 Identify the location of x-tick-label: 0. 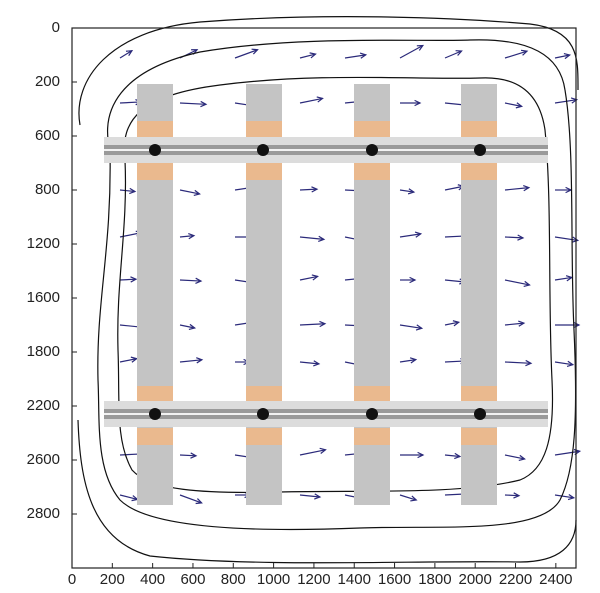
(72, 579).